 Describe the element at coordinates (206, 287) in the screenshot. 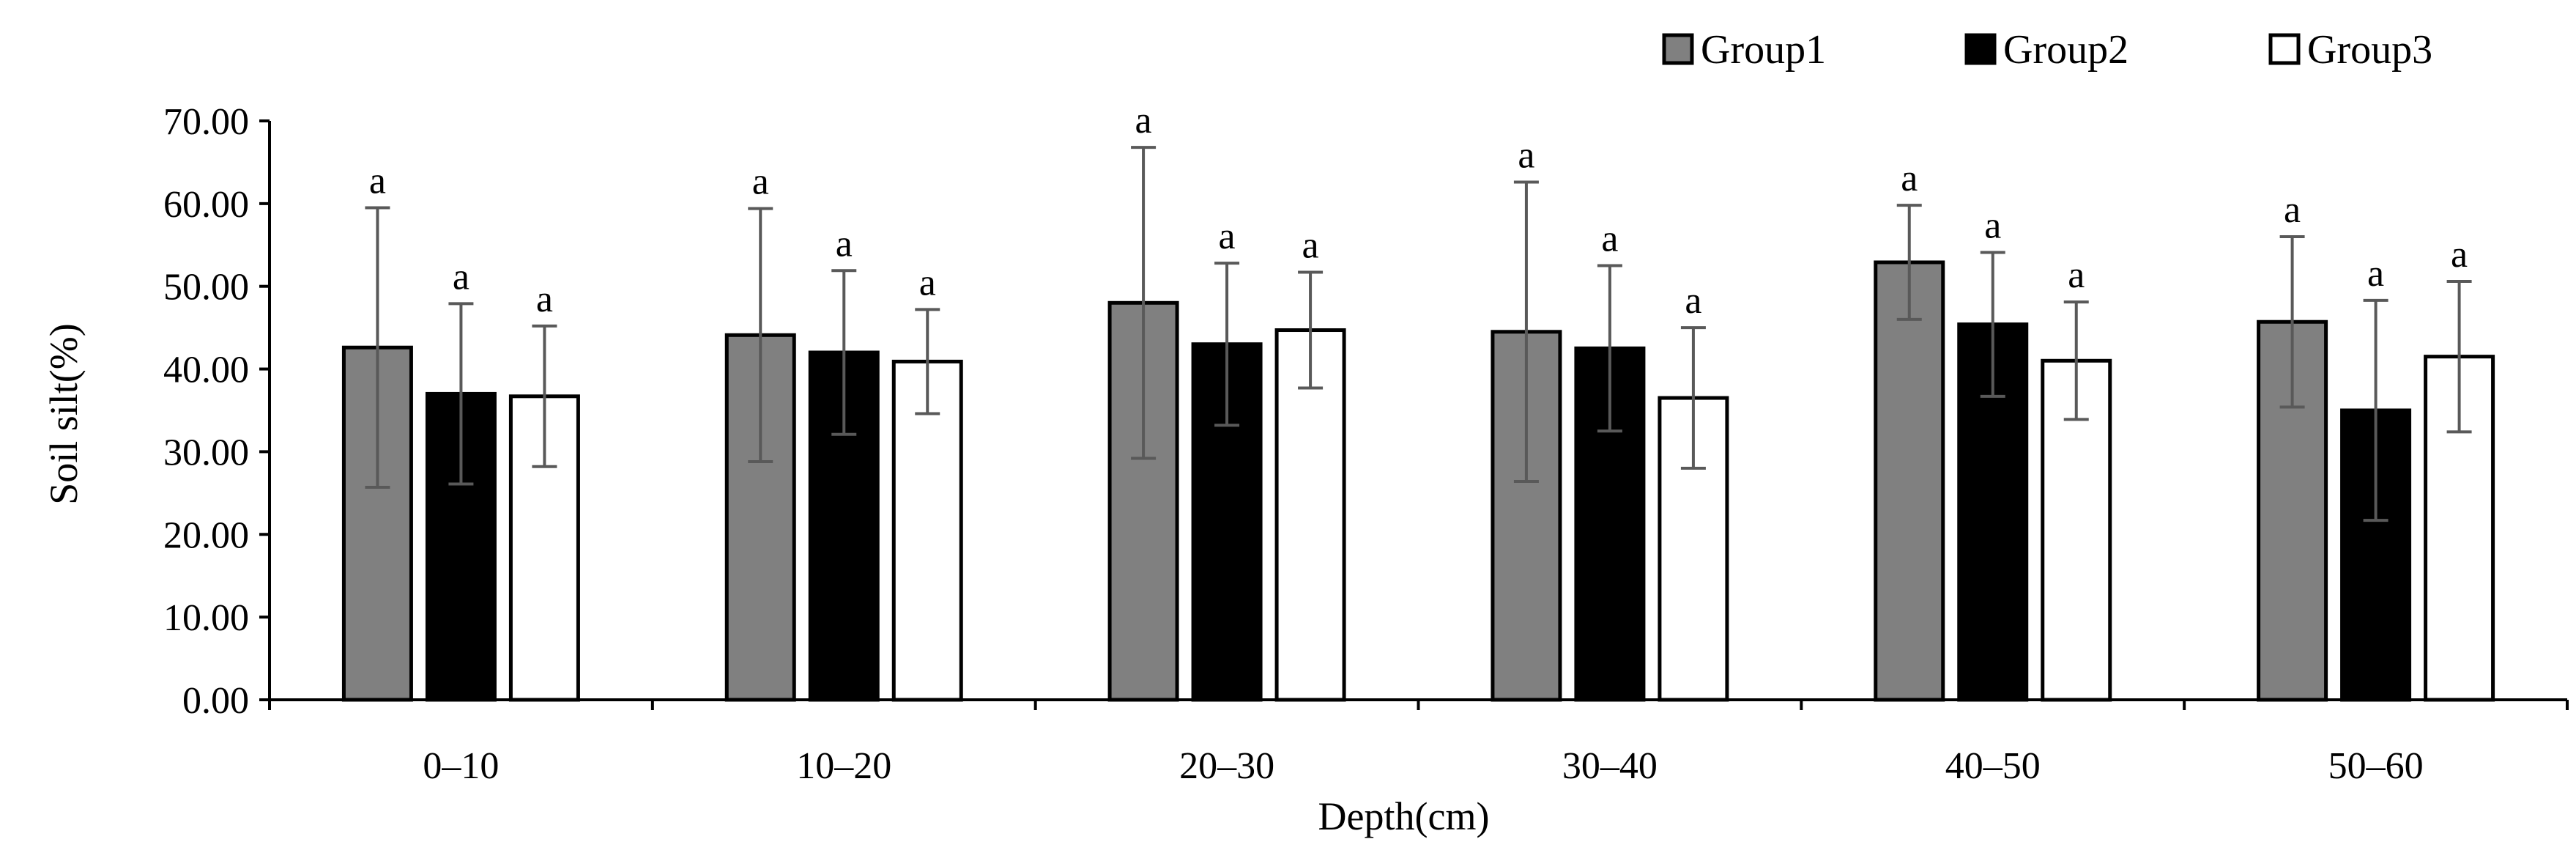

I see `y-tick-label: 50.00` at that location.